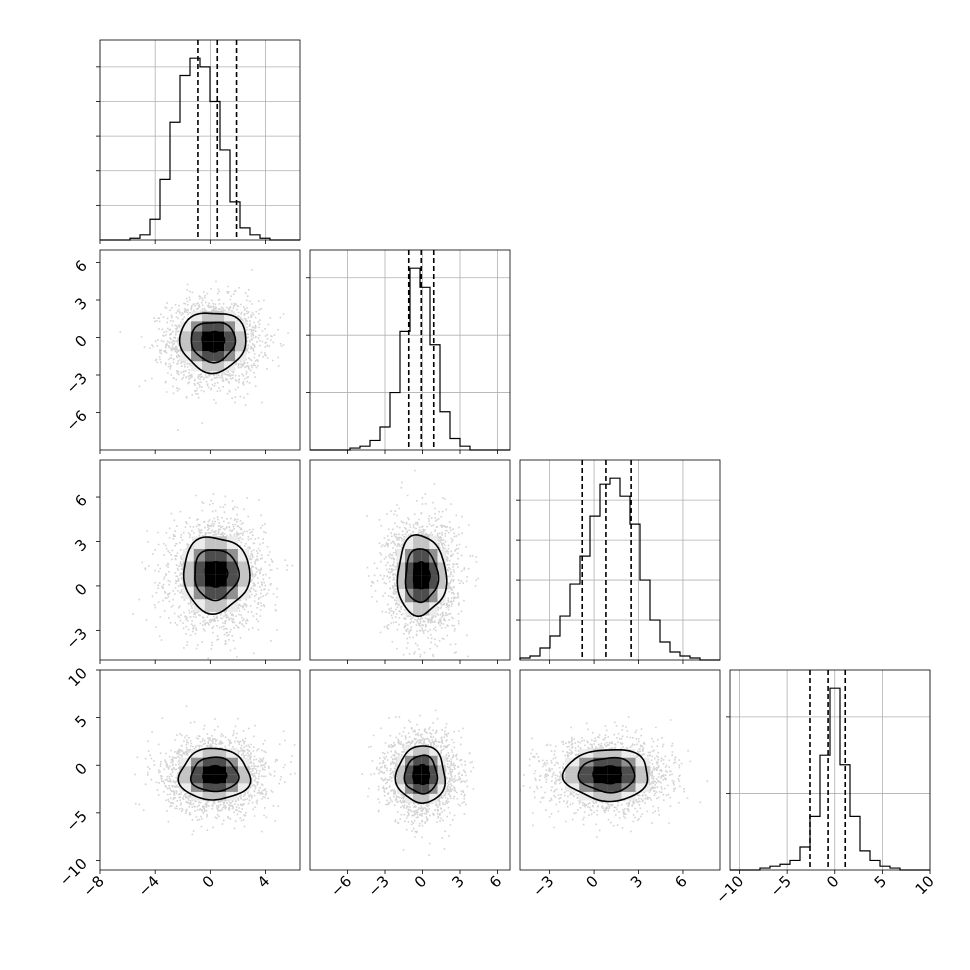 Image resolution: width=970 pixels, height=970 pixels. What do you see at coordinates (925, 885) in the screenshot?
I see `x-tick-label: 10` at bounding box center [925, 885].